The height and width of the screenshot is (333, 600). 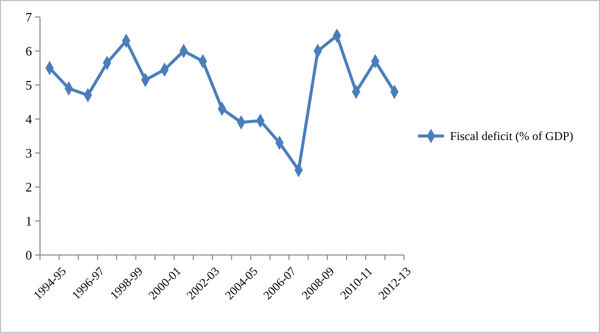 I want to click on y-tick-label: 3, so click(x=29, y=153).